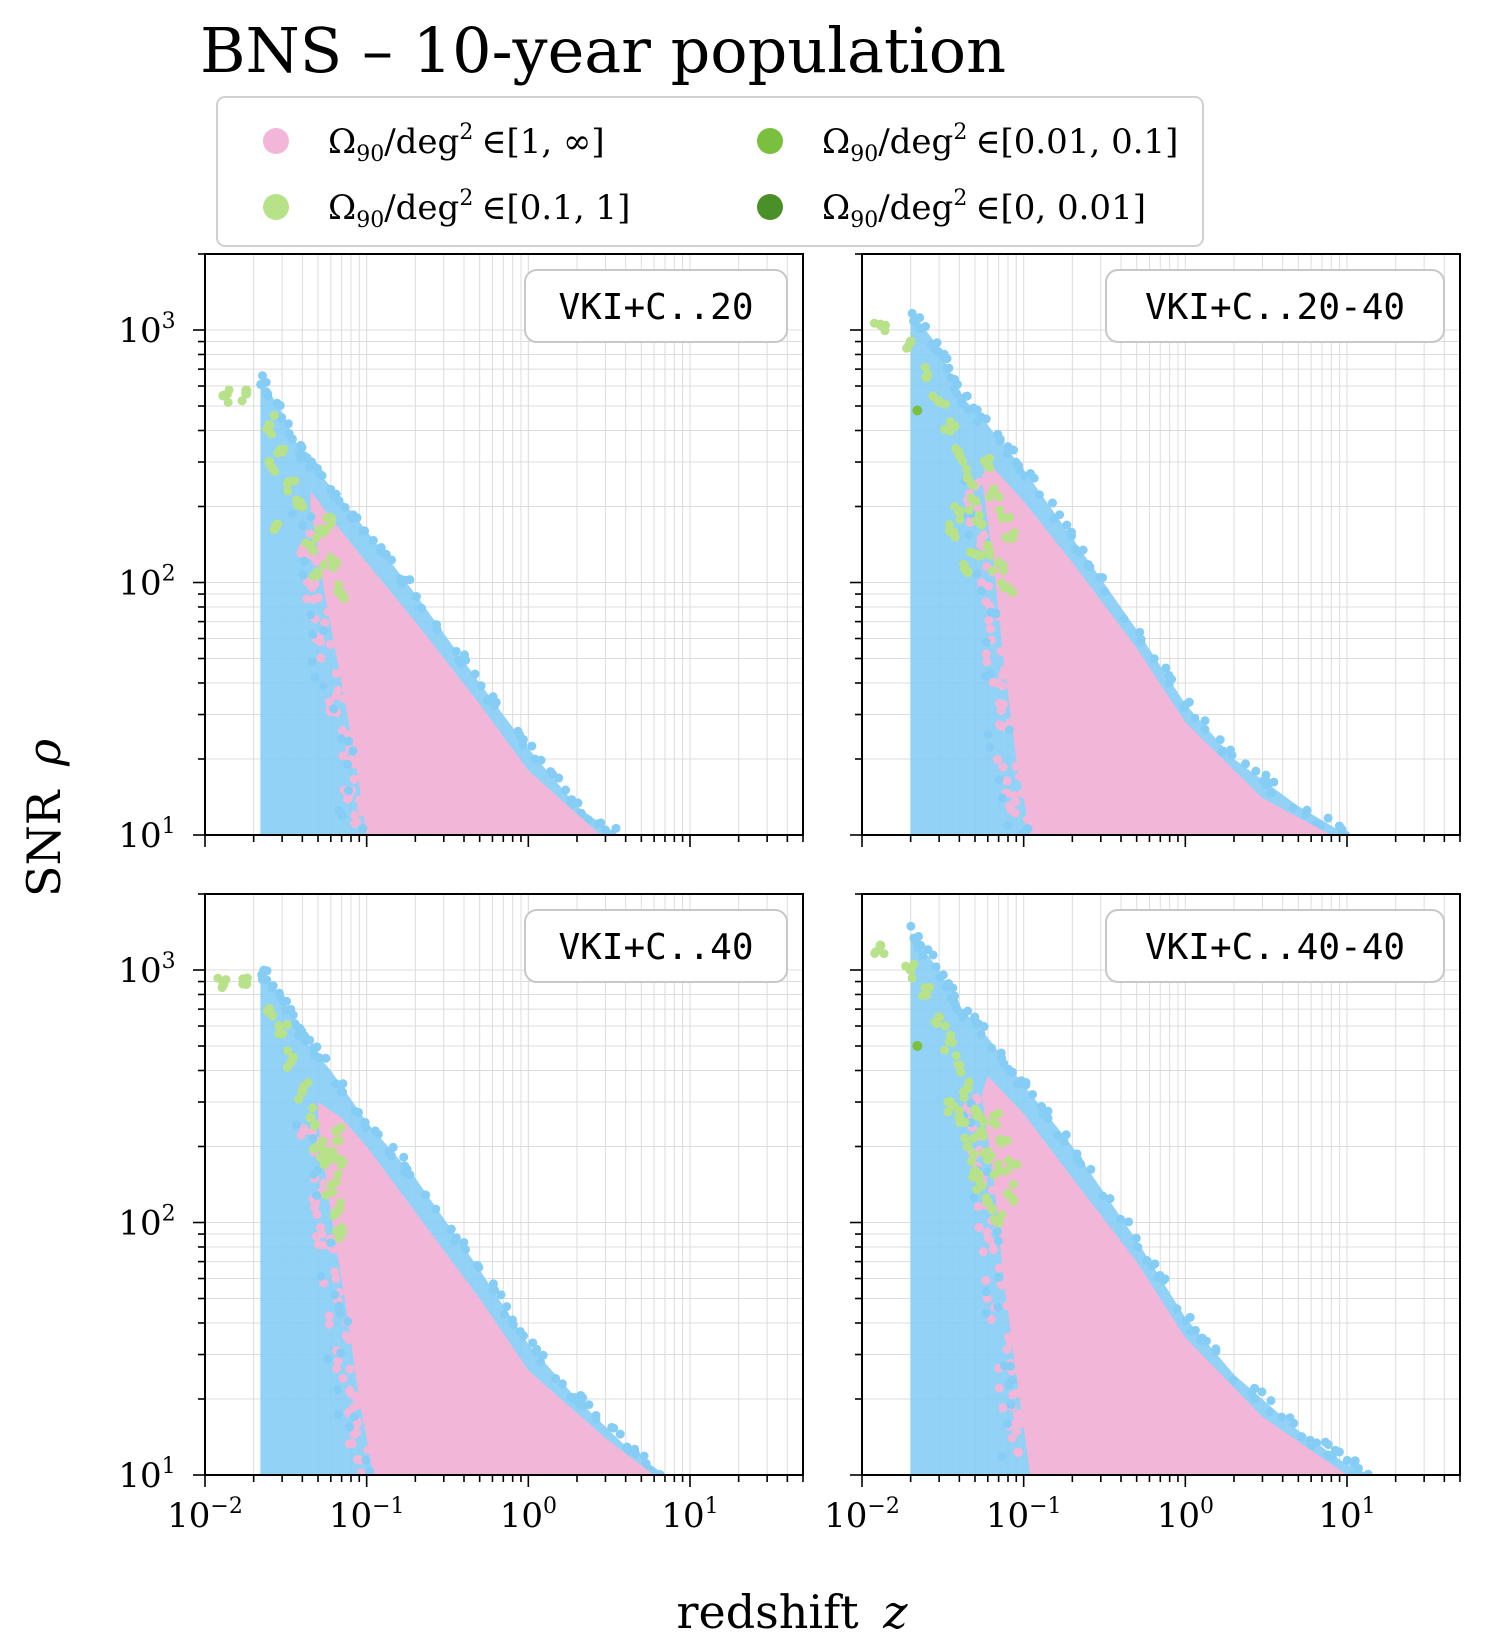 Image resolution: width=1493 pixels, height=1651 pixels. I want to click on legend-item-s4: Ω90/deg2 ∈[0, 0.01], so click(951, 209).